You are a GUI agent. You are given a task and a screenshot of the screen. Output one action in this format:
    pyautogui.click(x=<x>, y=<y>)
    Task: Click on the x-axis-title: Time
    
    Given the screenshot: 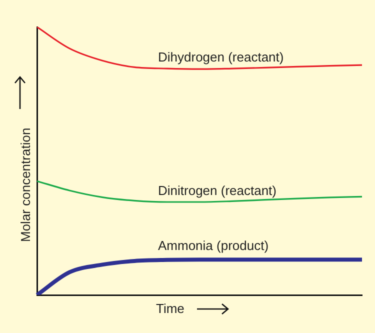 What is the action you would take?
    pyautogui.click(x=170, y=308)
    